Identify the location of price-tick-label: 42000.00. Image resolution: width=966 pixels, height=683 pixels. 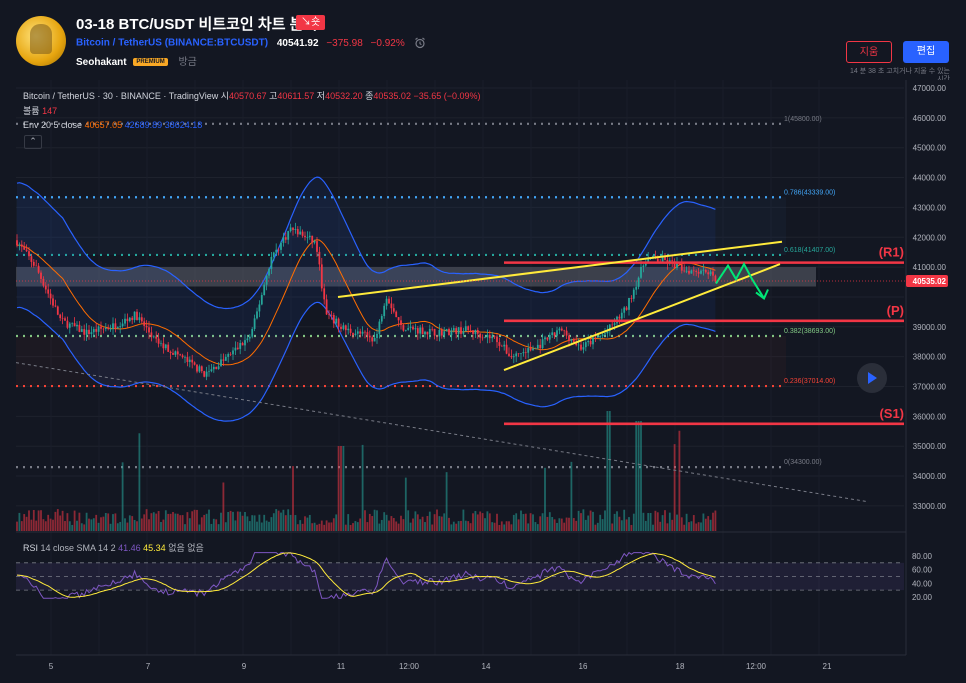
(930, 237).